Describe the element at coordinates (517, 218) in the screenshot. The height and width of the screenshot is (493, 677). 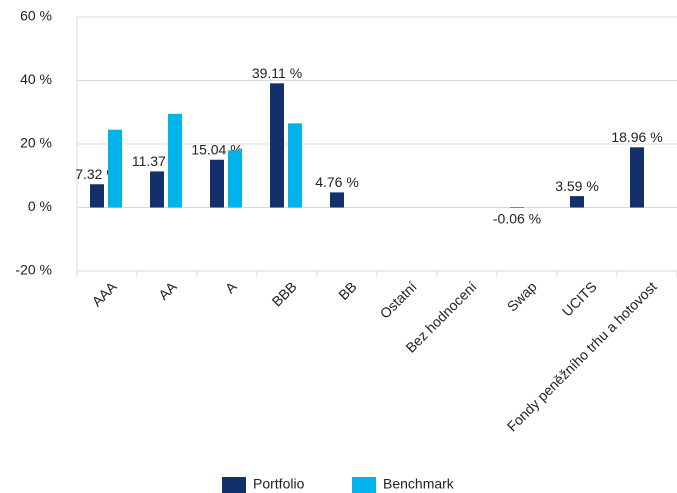
I see `data-label: -0.06 %` at that location.